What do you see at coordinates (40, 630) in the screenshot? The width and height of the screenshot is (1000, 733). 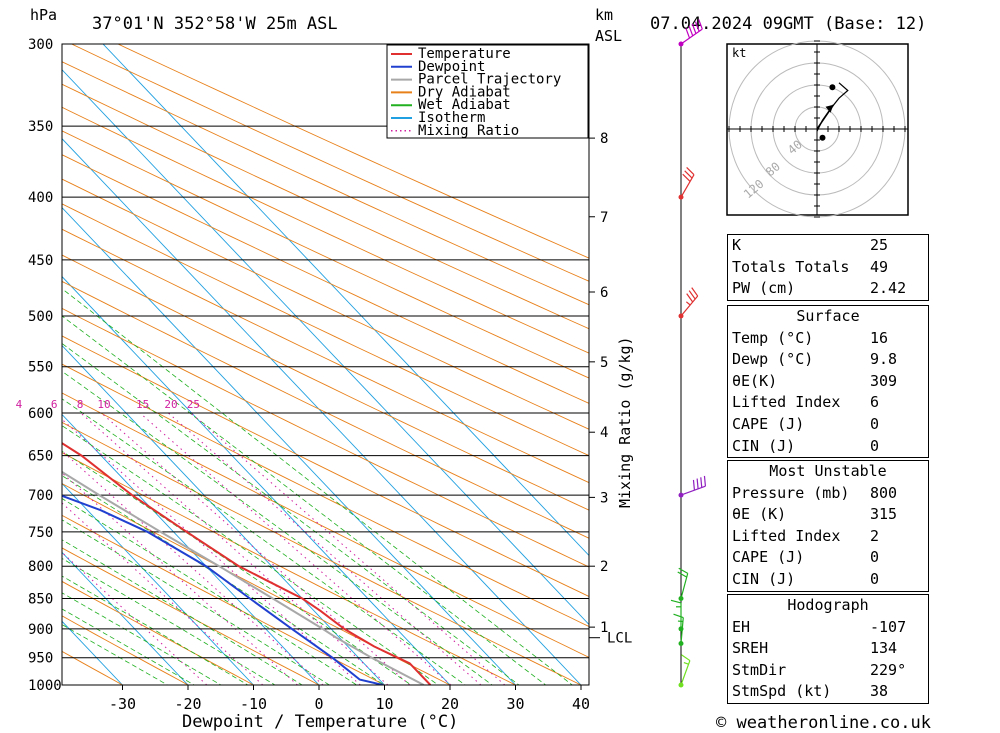 I see `pressure-tick-label: 900` at bounding box center [40, 630].